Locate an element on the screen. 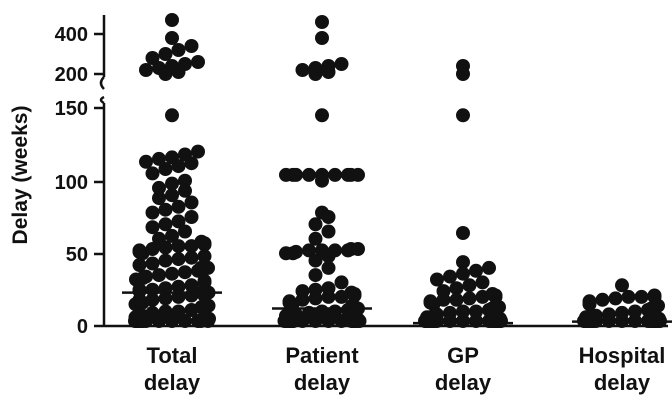 The image size is (672, 395). y-tick-label-200: 200 is located at coordinates (71, 75).